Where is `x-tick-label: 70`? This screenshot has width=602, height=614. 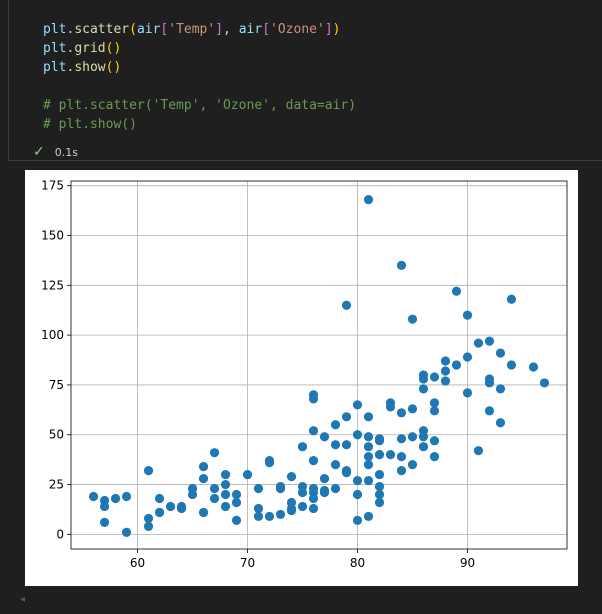 x-tick-label: 70 is located at coordinates (247, 563).